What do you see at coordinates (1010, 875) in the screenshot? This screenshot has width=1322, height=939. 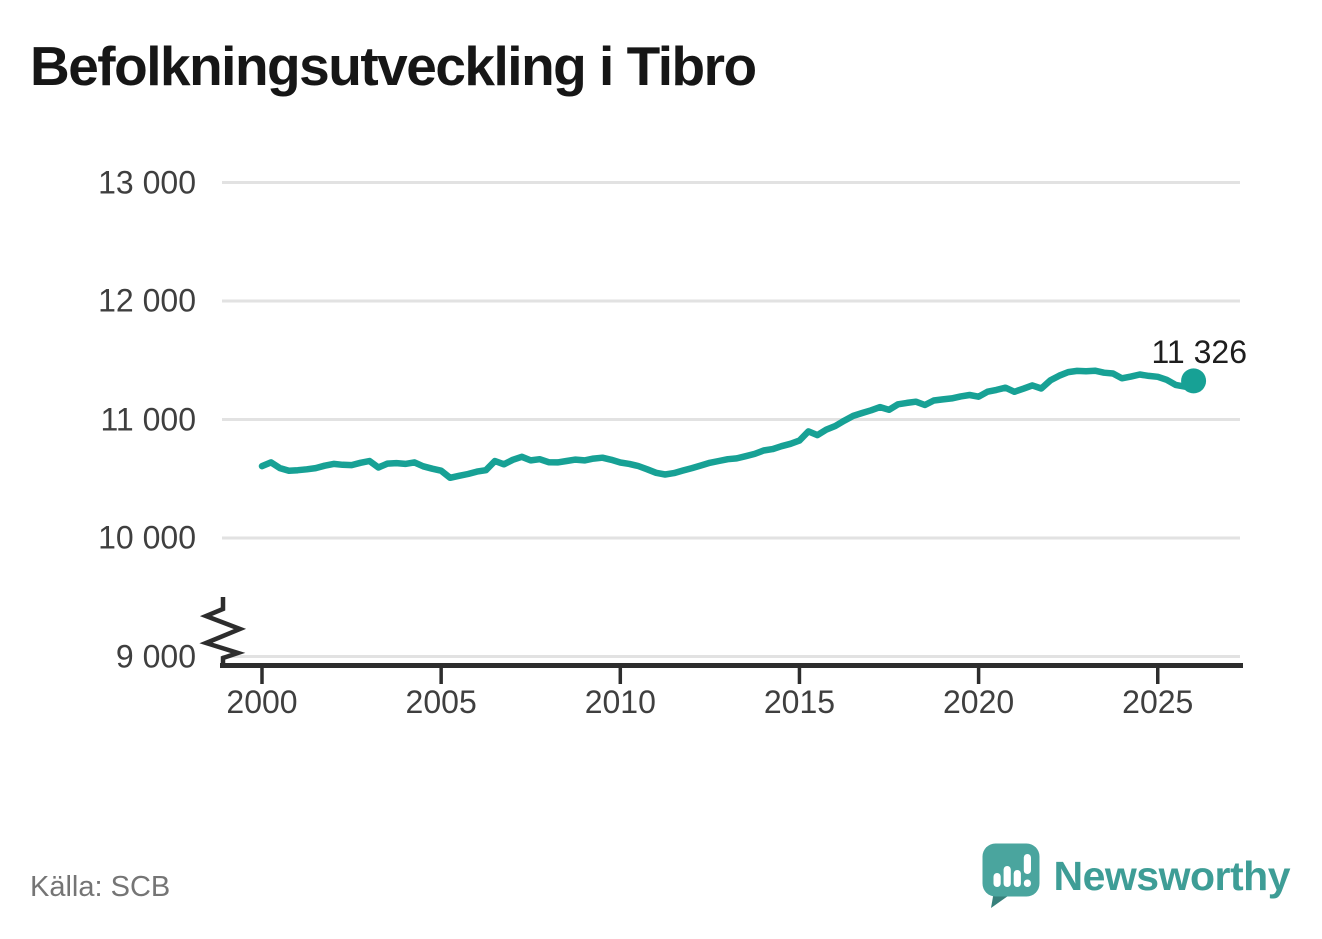 I see `speech-bubble-bar-chart-icon` at bounding box center [1010, 875].